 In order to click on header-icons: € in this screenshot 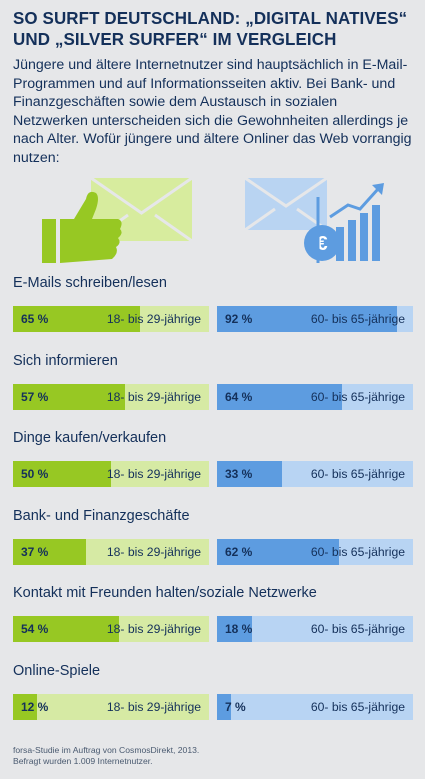, I will do `click(213, 219)`.